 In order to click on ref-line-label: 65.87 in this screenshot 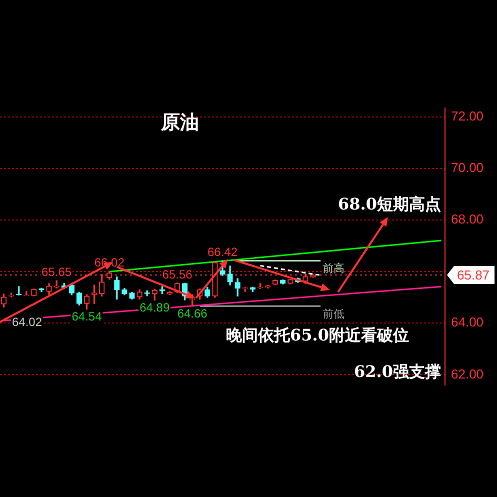, I will do `click(473, 275)`.